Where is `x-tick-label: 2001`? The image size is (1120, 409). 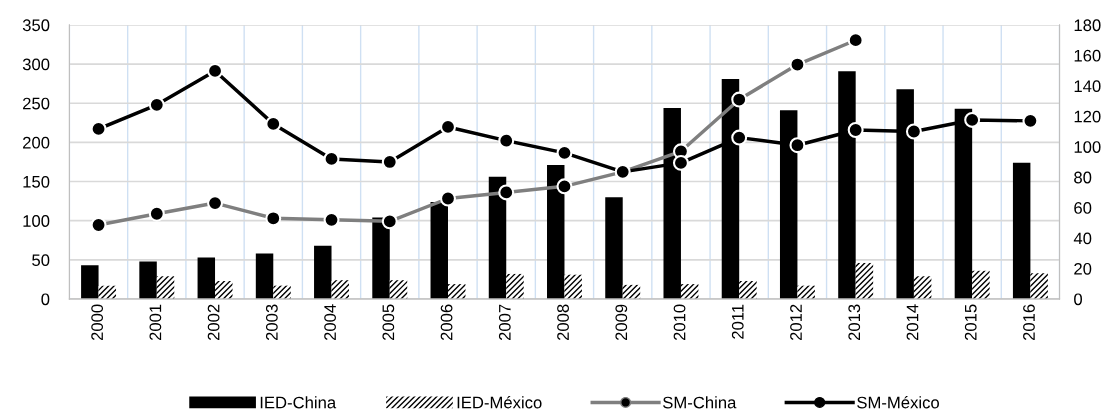
x-tick-label: 2001 is located at coordinates (155, 322).